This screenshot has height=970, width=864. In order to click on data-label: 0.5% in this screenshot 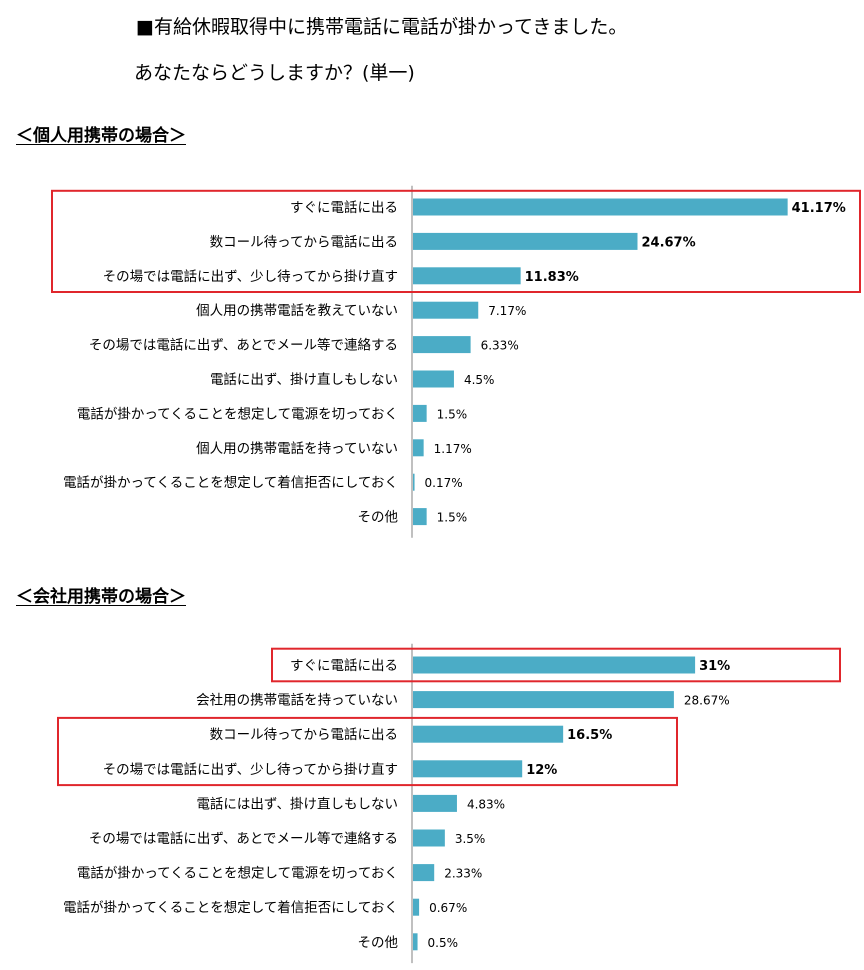, I will do `click(443, 943)`.